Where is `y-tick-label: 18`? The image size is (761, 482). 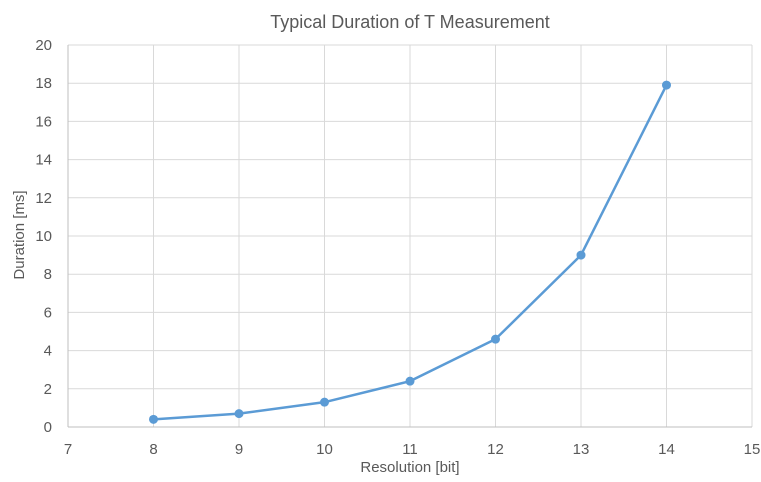
y-tick-label: 18 is located at coordinates (43, 83).